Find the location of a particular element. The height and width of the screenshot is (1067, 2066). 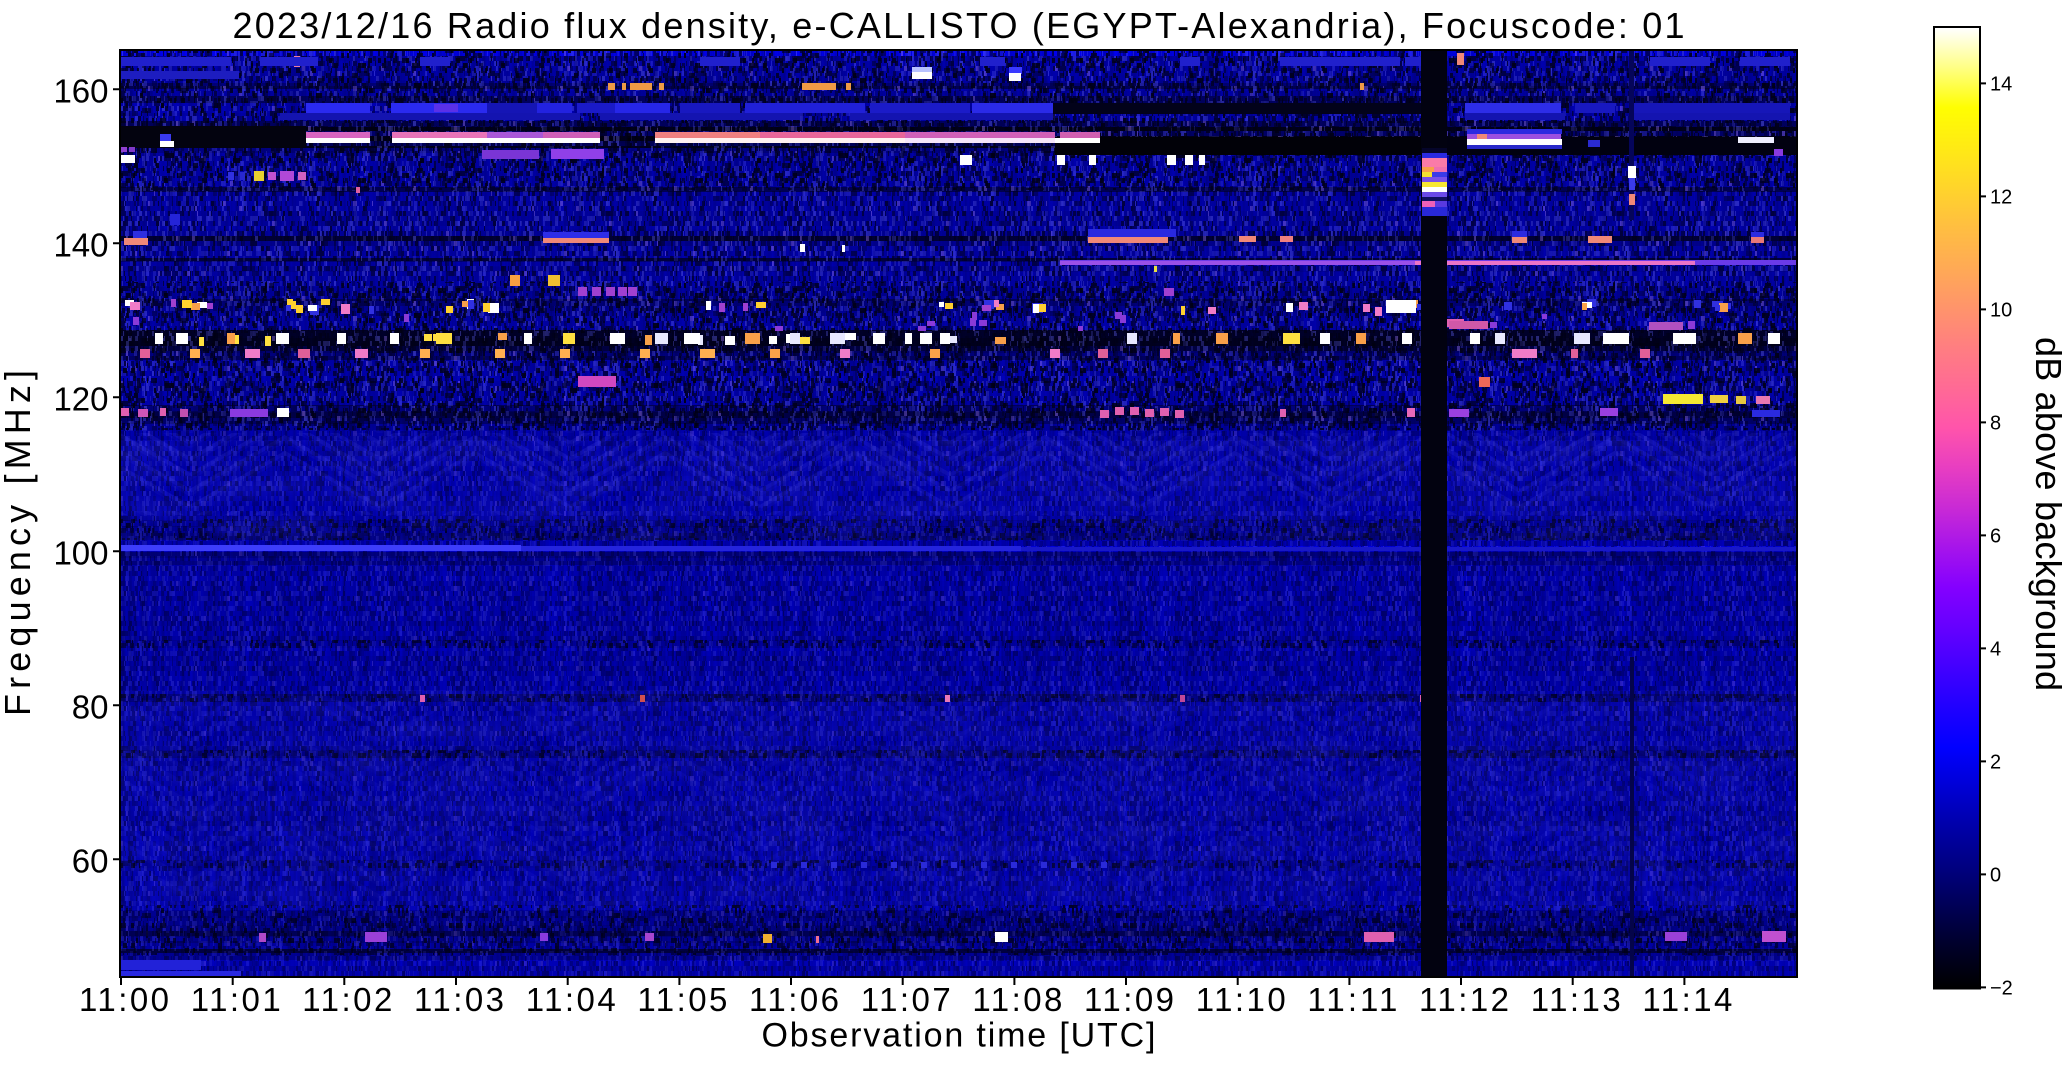

svg-text: 11:03 is located at coordinates (459, 999).